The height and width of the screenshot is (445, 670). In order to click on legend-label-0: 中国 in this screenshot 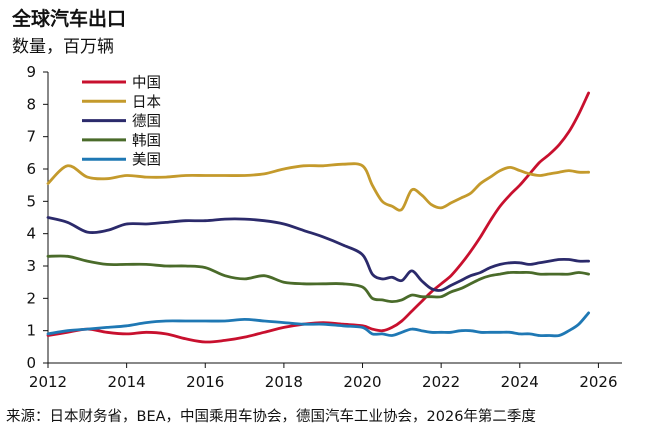, I will do `click(146, 83)`.